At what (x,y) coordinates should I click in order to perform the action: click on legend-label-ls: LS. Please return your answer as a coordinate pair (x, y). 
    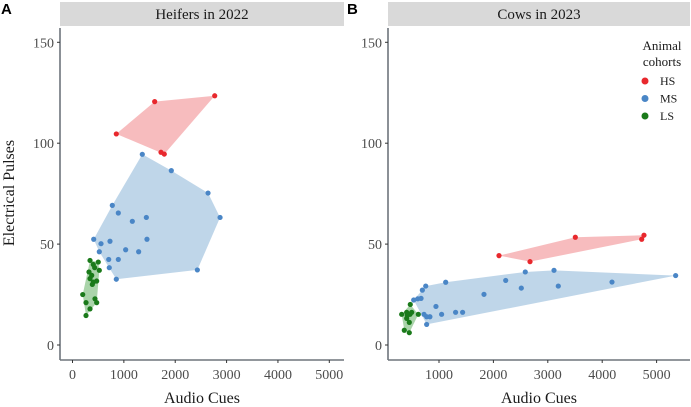
    Looking at the image, I should click on (667, 116).